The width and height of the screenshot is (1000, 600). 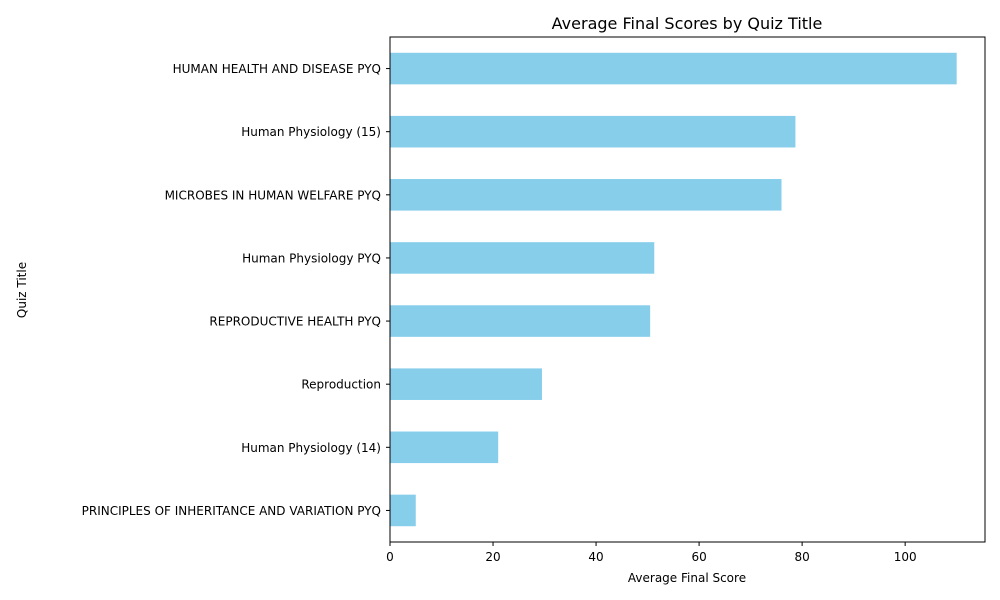 I want to click on x-tick-label: 80, so click(x=801, y=557).